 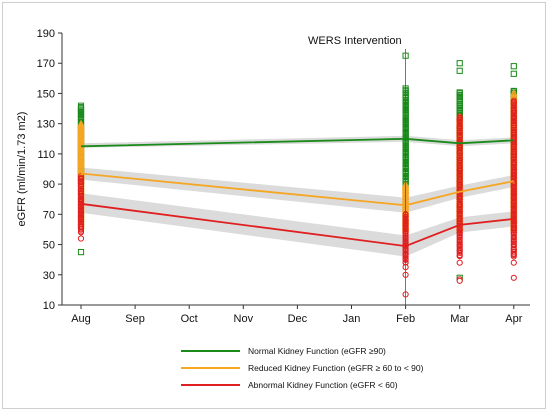 What do you see at coordinates (352, 319) in the screenshot?
I see `x-tick-label: Jan` at bounding box center [352, 319].